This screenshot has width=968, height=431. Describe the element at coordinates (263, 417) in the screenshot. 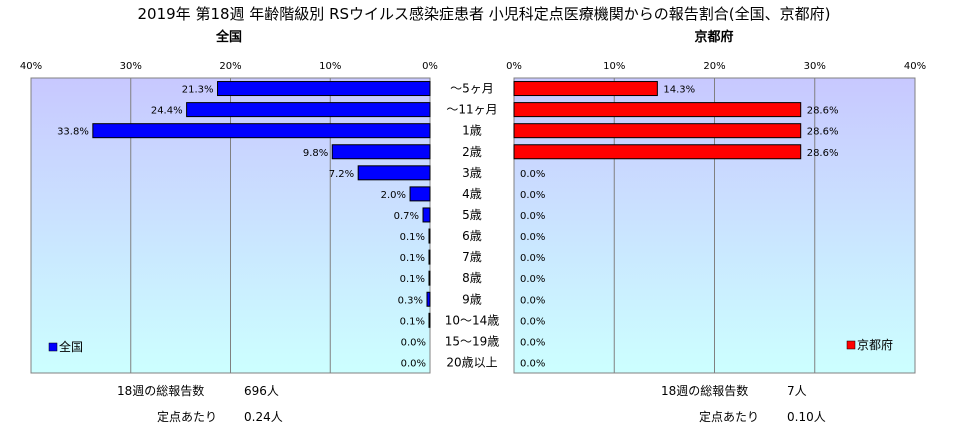

I see `left-per-value: 0.24人` at that location.